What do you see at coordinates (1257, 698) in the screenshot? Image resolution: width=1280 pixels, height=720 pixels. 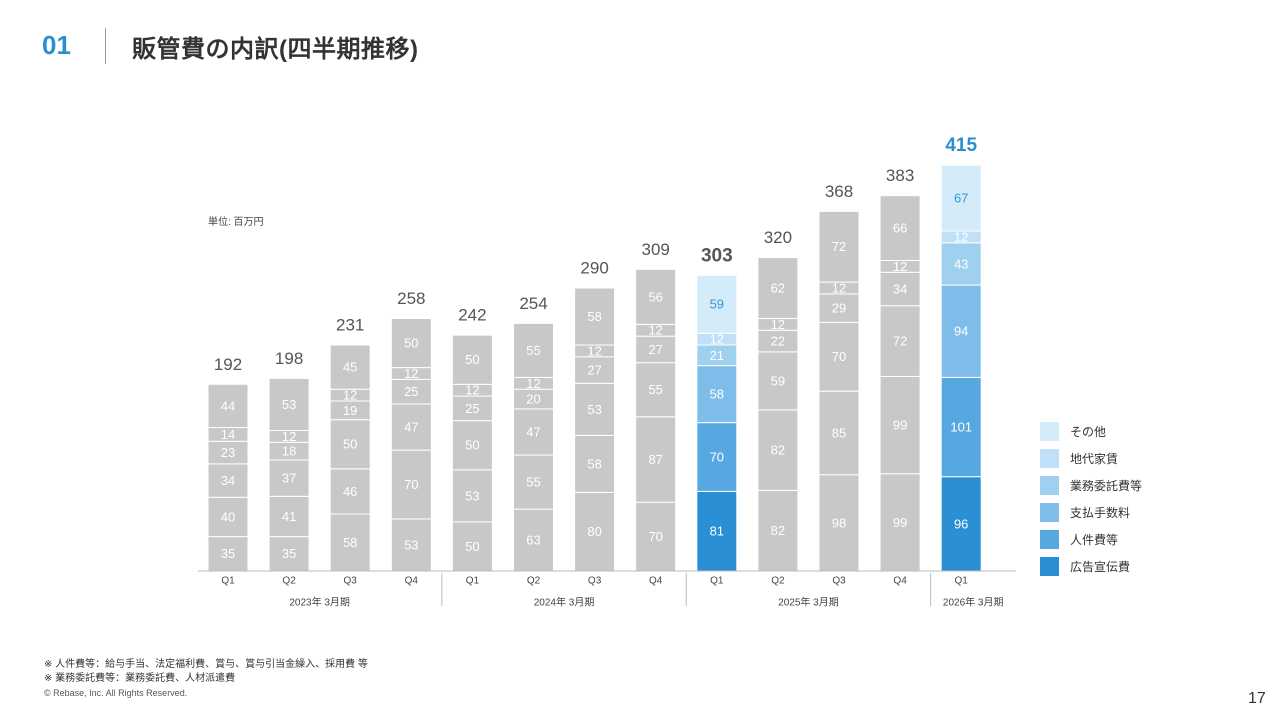 I see `page-number: 17` at bounding box center [1257, 698].